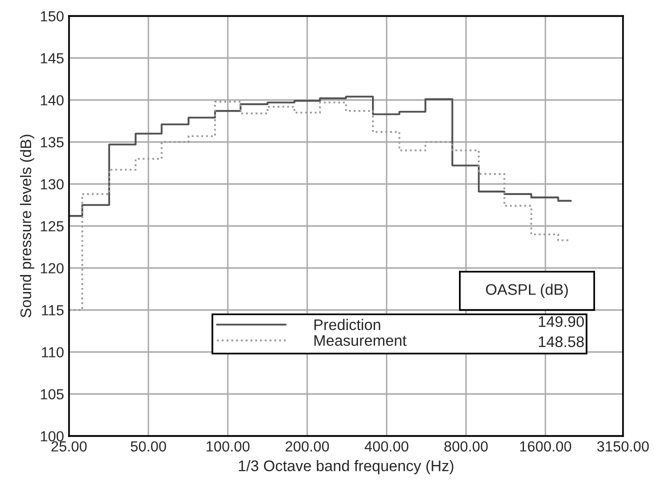 This screenshot has height=492, width=657. What do you see at coordinates (307, 446) in the screenshot?
I see `x-tick-label: 200.00` at bounding box center [307, 446].